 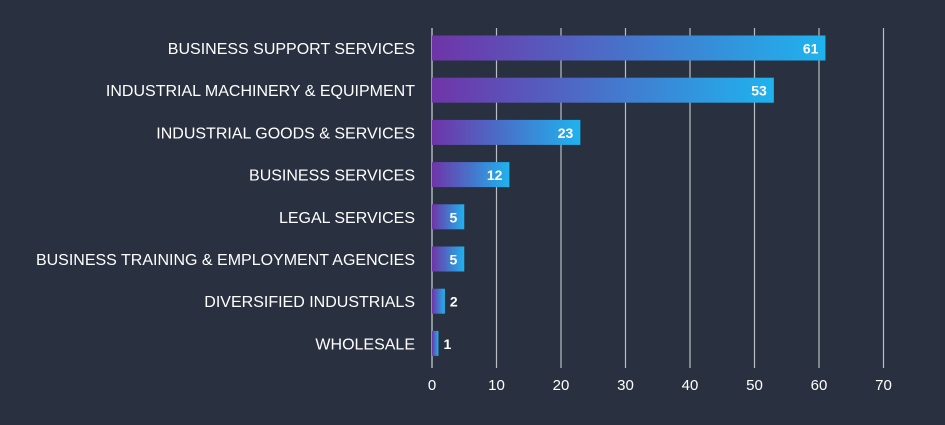 What do you see at coordinates (496, 385) in the screenshot?
I see `x-tick-label: 10` at bounding box center [496, 385].